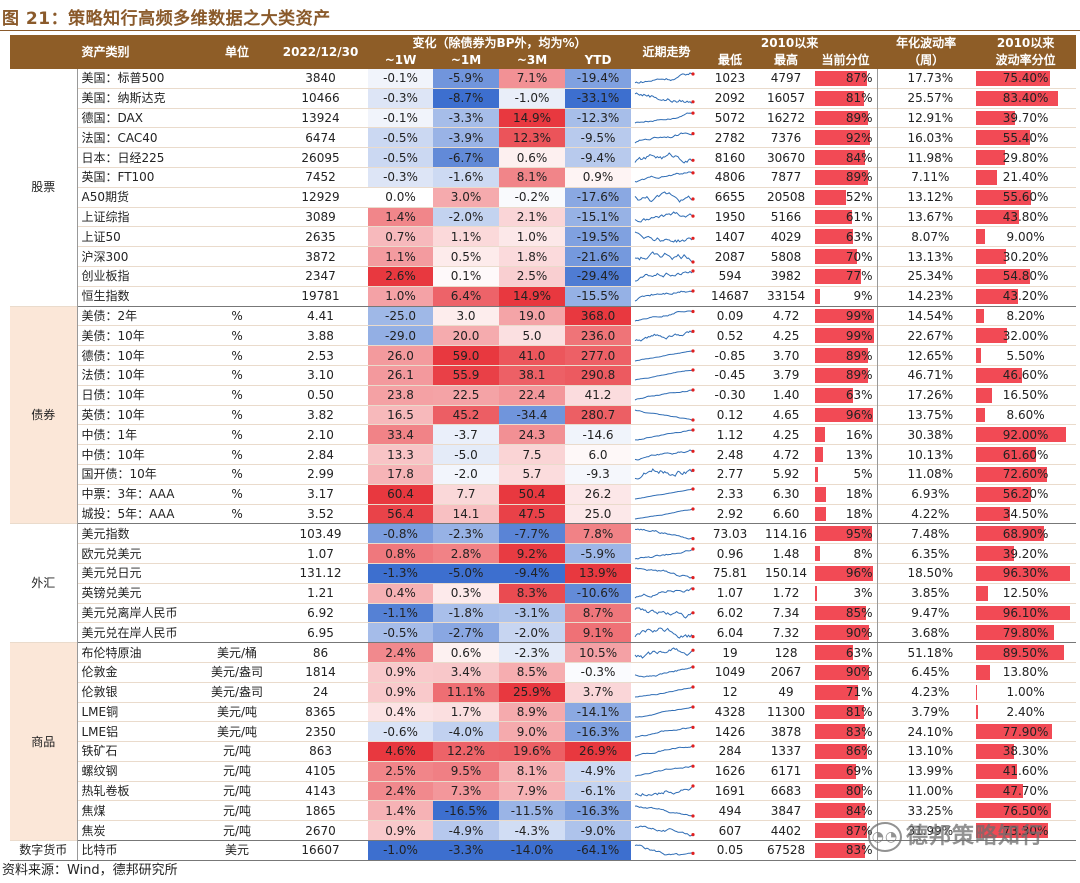 Image resolution: width=1080 pixels, height=883 pixels. I want to click on current-percentile-bar: 90%, so click(845, 672).